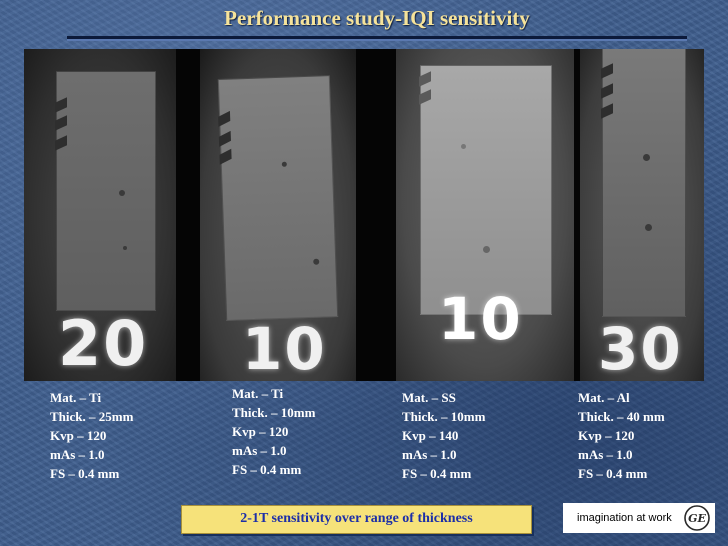 This screenshot has height=546, width=728. I want to click on slide-title: Performance study-IQI sensitivity, so click(377, 18).